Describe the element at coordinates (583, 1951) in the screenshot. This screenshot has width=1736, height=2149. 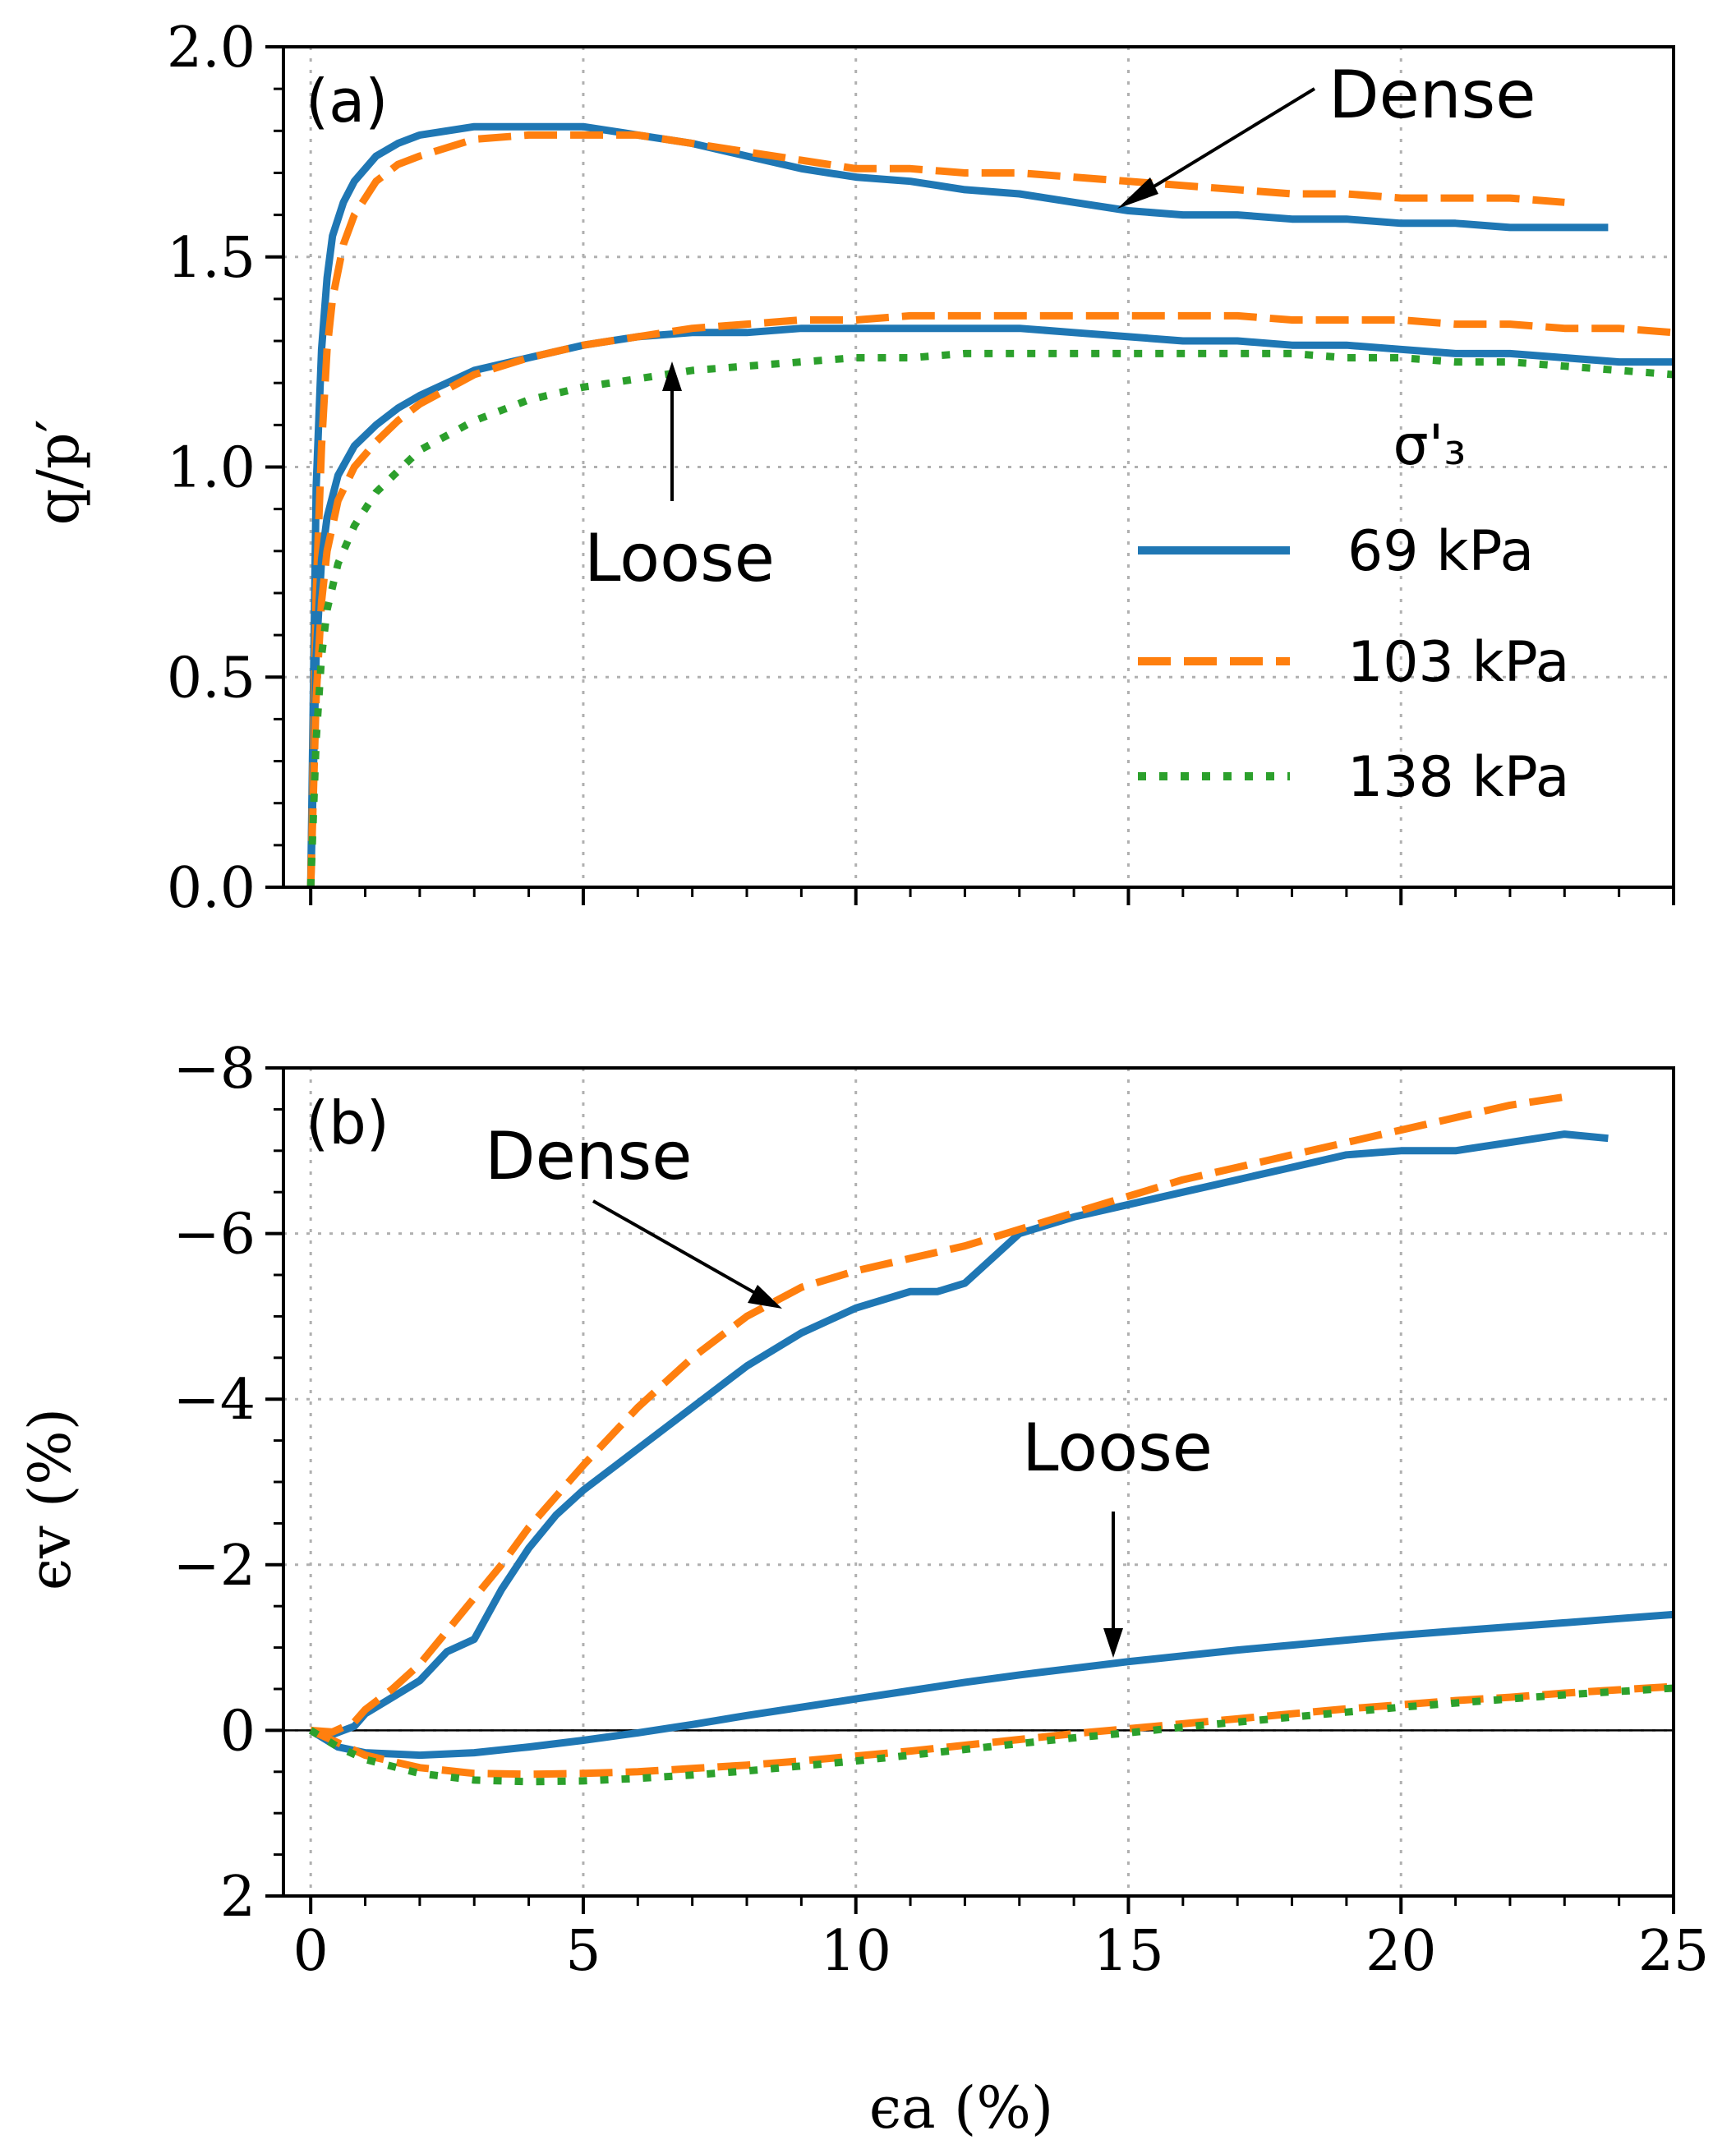
I see `x-tick-label-5: 5` at that location.